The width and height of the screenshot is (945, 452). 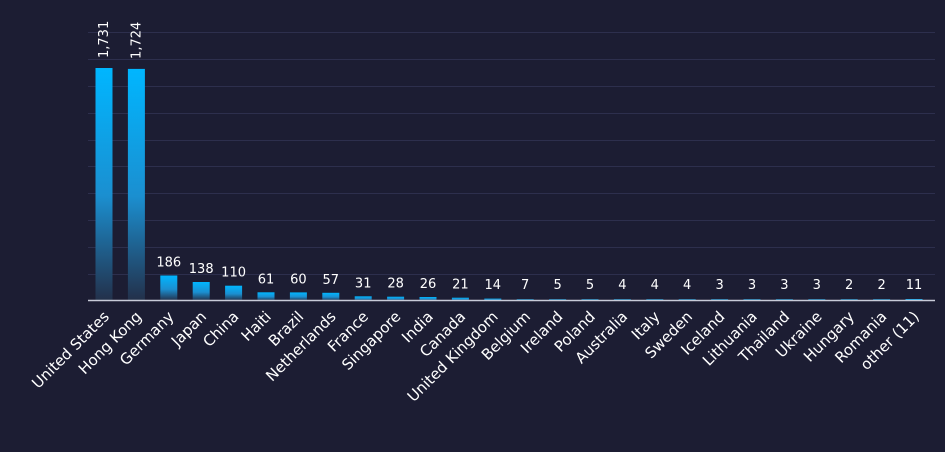 What do you see at coordinates (188, 329) in the screenshot?
I see `x-tick-label: Japan` at bounding box center [188, 329].